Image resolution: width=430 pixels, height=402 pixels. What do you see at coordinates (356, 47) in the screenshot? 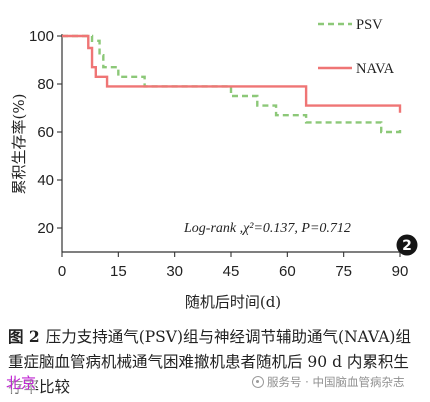
I see `legend: PSV NAVA` at bounding box center [356, 47].